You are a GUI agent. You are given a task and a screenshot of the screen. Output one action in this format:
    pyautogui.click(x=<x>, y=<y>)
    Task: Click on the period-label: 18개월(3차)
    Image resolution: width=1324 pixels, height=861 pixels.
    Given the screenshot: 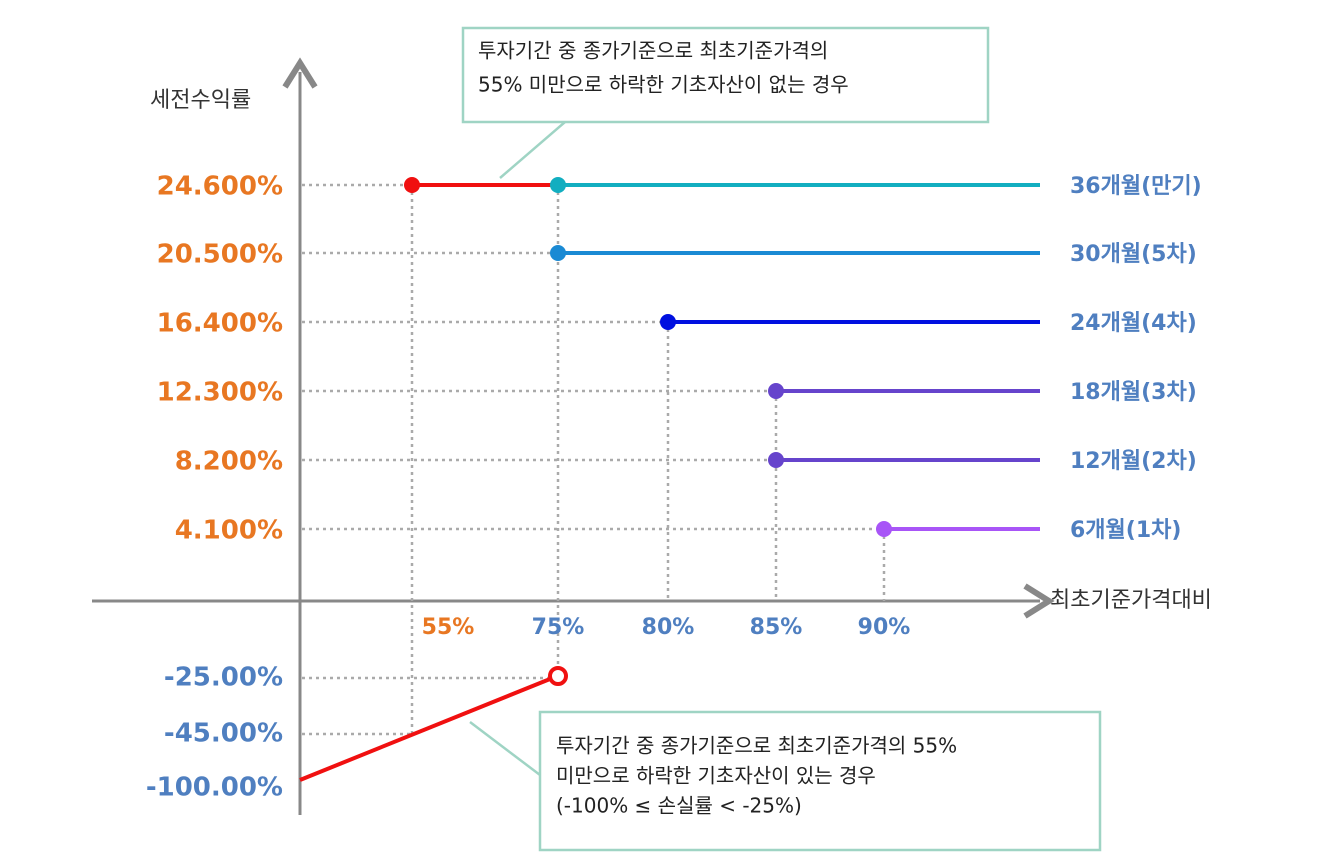 What is the action you would take?
    pyautogui.click(x=1133, y=392)
    